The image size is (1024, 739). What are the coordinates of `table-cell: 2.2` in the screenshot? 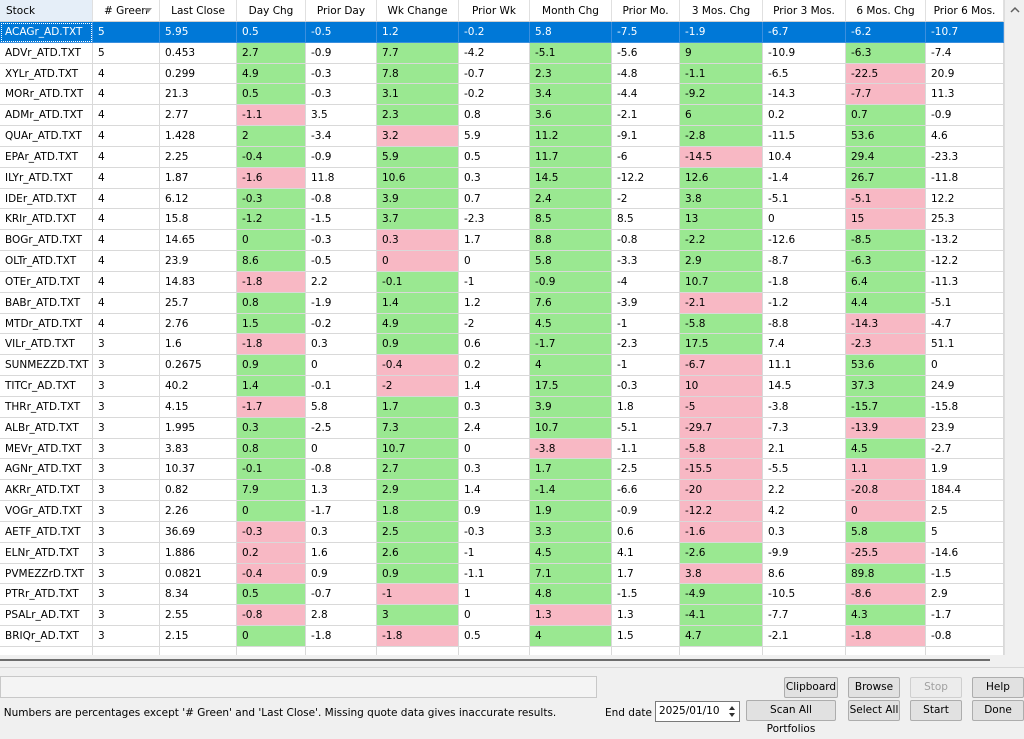 It's located at (341, 282).